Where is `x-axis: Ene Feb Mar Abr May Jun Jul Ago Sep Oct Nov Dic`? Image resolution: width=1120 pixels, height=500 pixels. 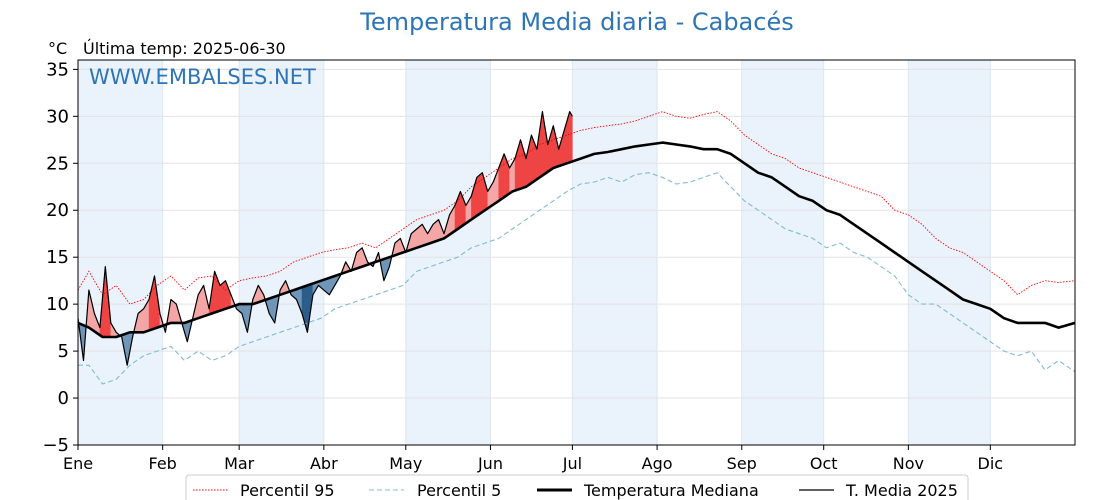 x-axis: Ene Feb Mar Abr May Jun Jul Ago Sep Oct Nov Dic is located at coordinates (533, 459).